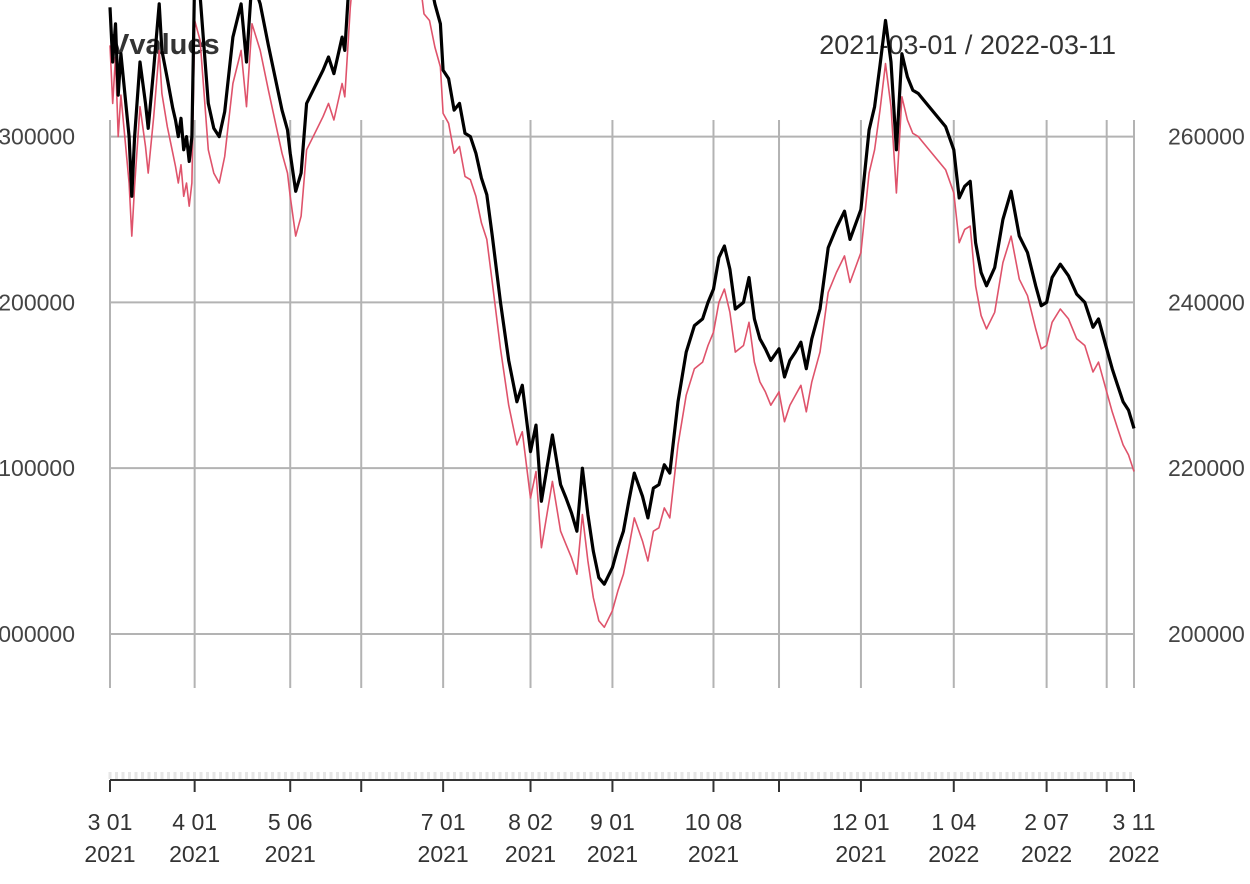  What do you see at coordinates (1206, 302) in the screenshot?
I see `y-tick-label-right: 240000` at bounding box center [1206, 302].